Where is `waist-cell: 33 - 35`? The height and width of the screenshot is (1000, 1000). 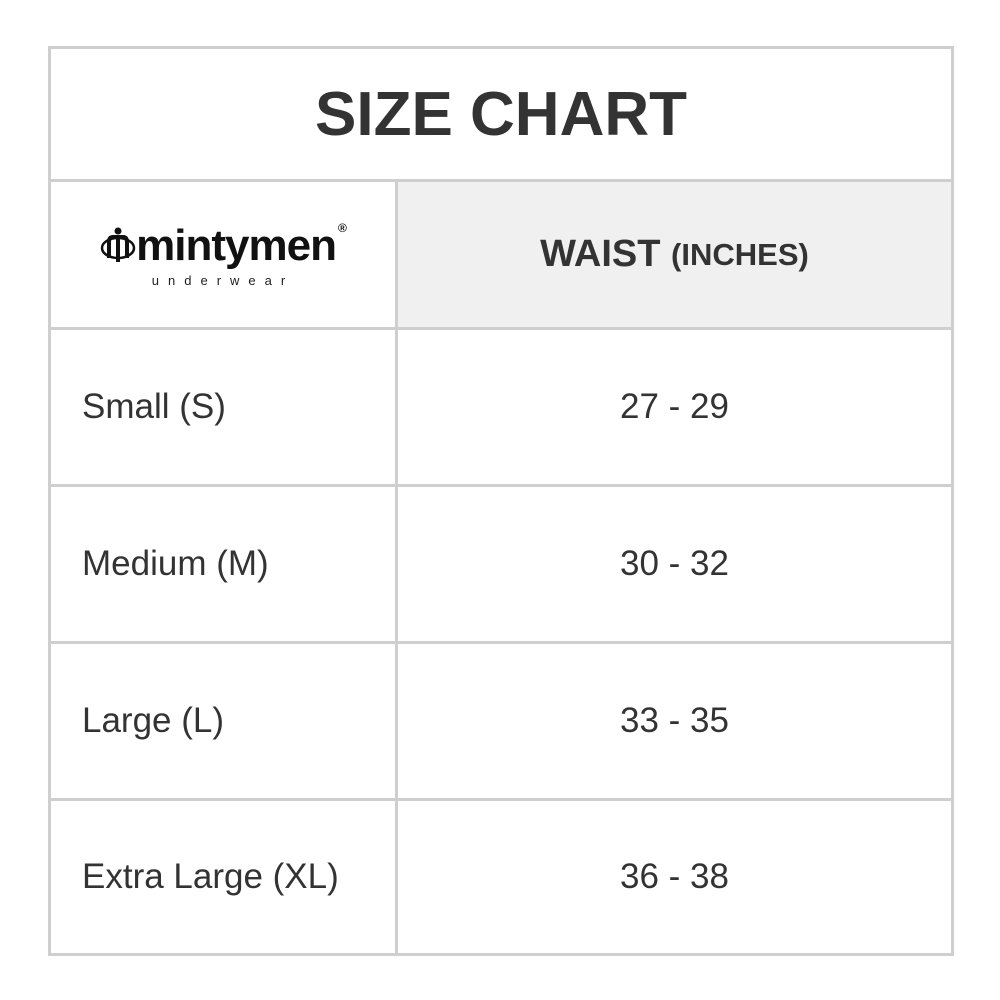
waist-cell: 33 - 35 is located at coordinates (674, 720).